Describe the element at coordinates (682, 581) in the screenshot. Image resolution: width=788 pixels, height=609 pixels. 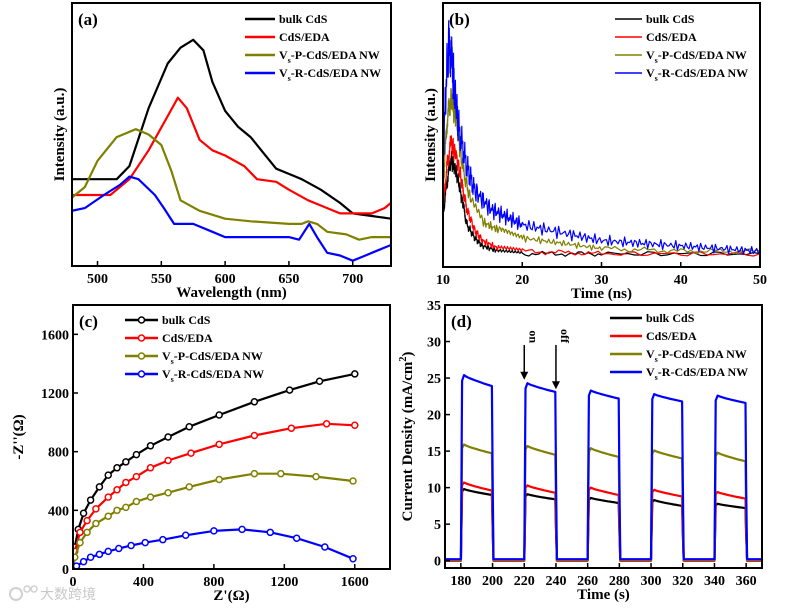
I see `x-tick-label: 320` at that location.